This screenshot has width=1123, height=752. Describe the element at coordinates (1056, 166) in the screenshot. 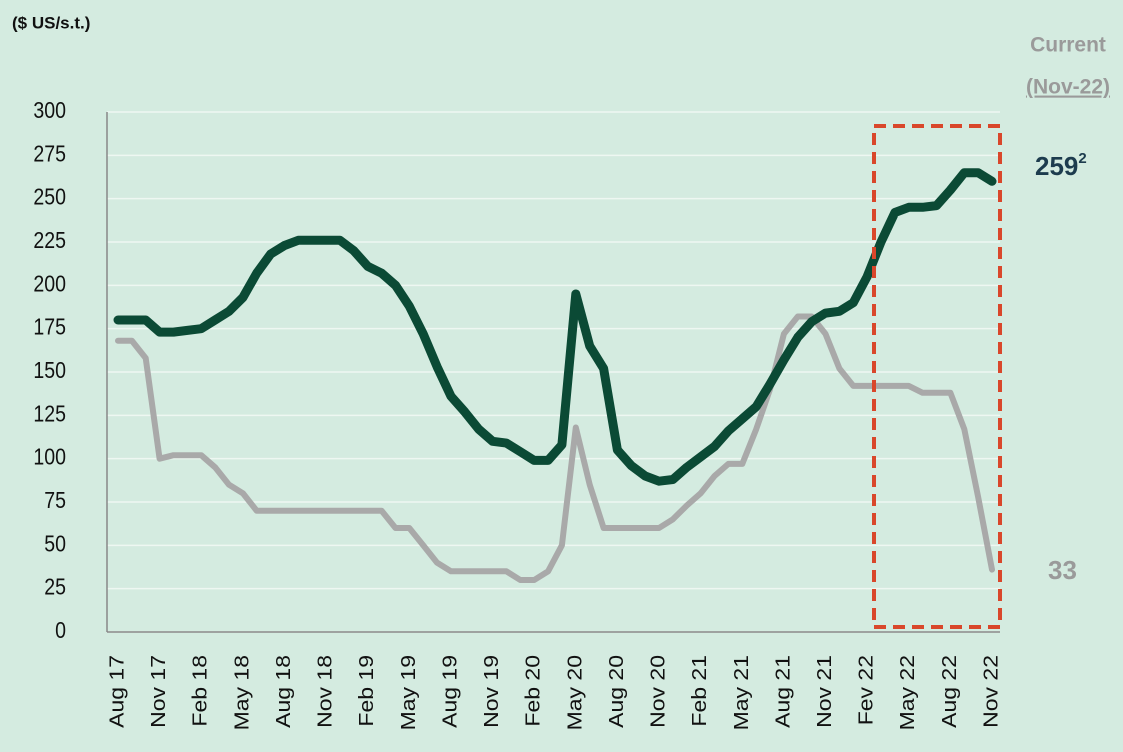

I see `end-label-value: 259` at that location.